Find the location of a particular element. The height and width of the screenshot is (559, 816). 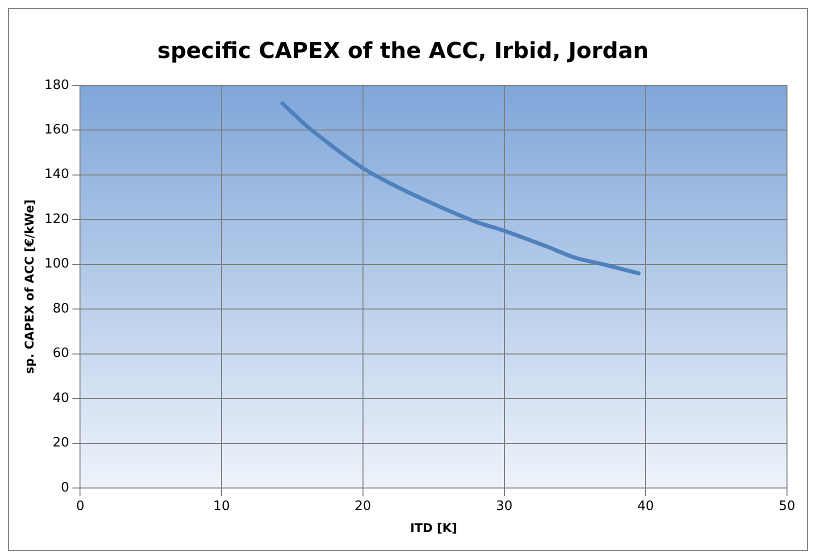

y-tick-label: 80 is located at coordinates (61, 308).